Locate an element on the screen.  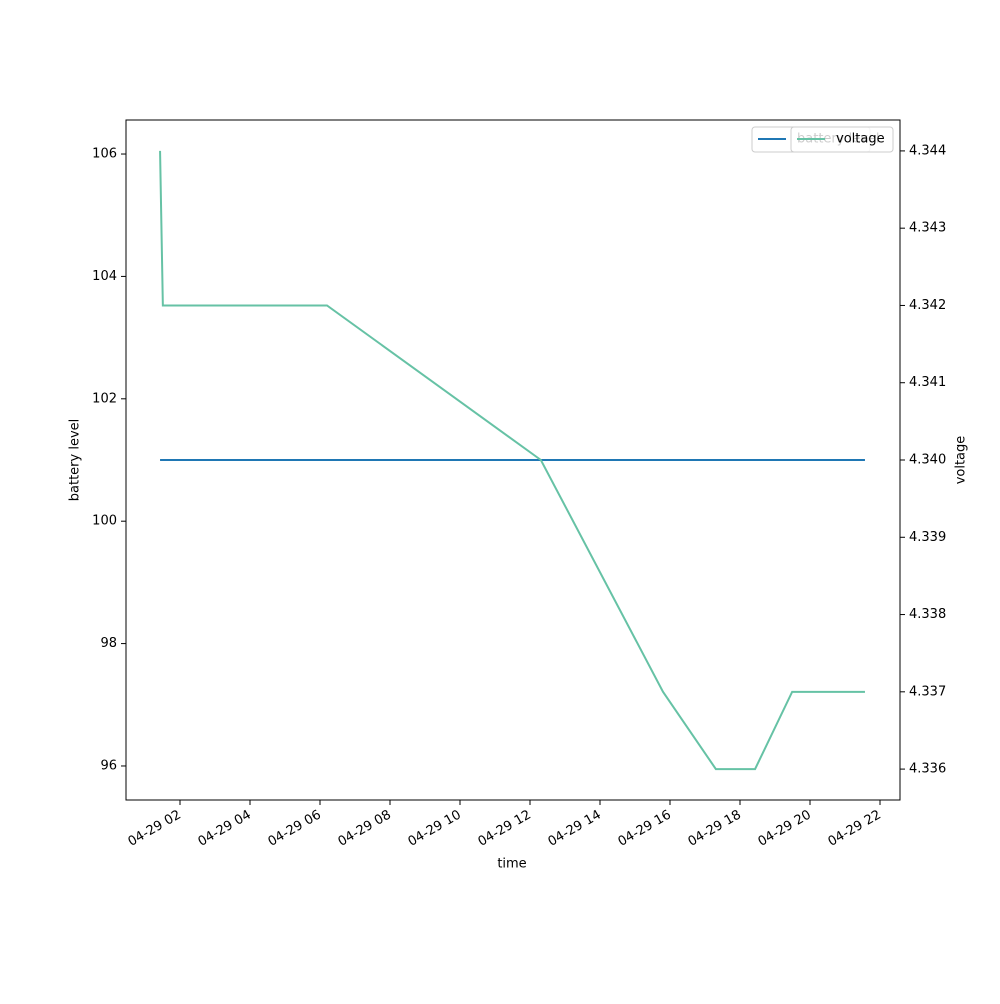
y2-tick-label: 4.342 is located at coordinates (927, 305).